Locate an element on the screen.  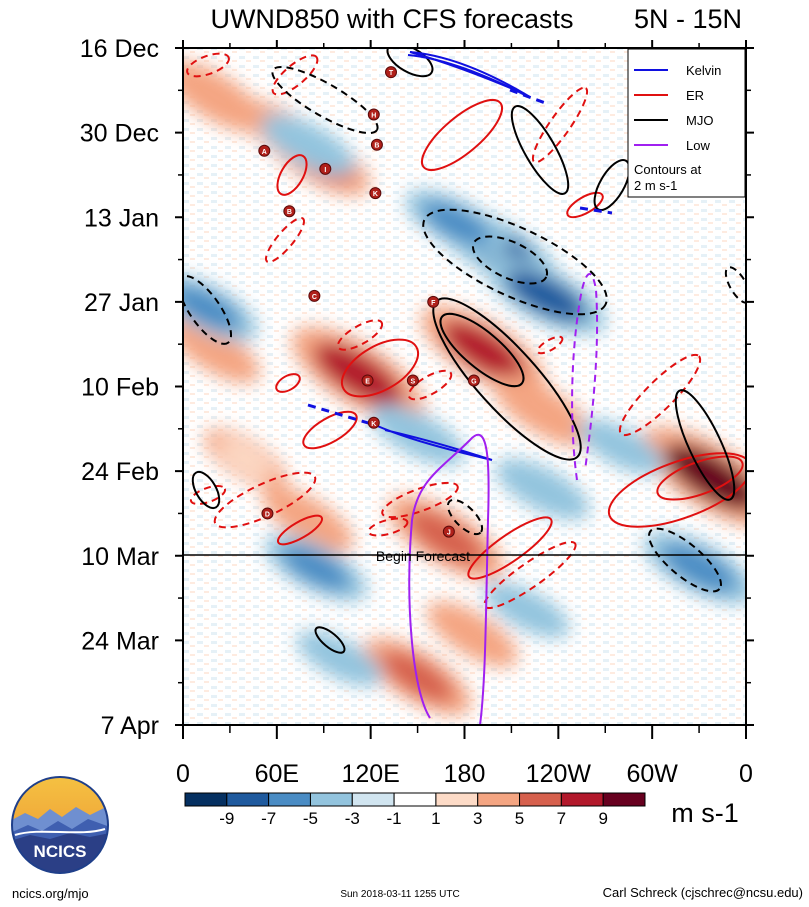
low-contour-negative is located at coordinates (585, 377).